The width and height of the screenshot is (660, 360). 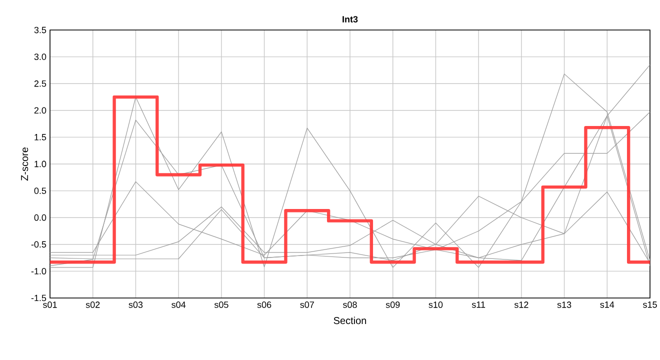 I want to click on x-tick-label: s02, so click(x=93, y=305).